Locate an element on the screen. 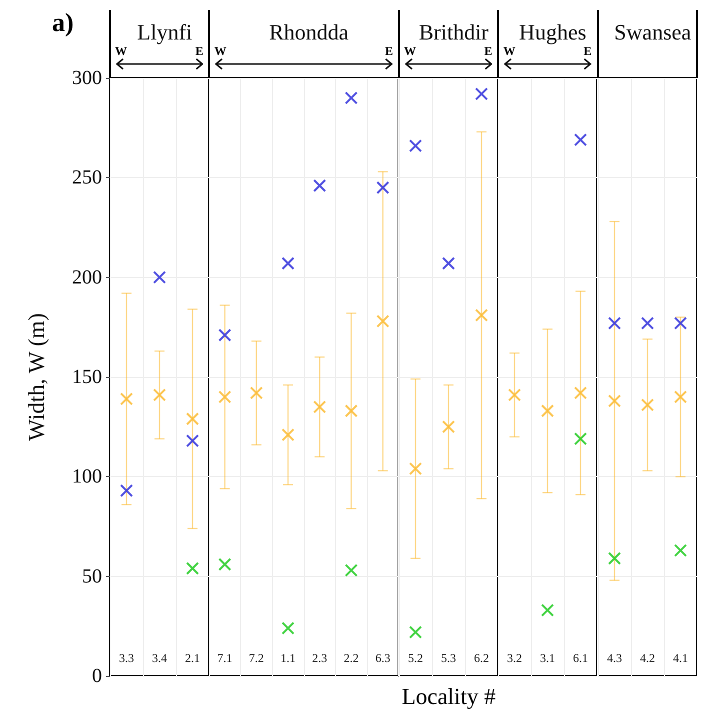 The image size is (701, 720). chart-title: Llynfi is located at coordinates (164, 32).